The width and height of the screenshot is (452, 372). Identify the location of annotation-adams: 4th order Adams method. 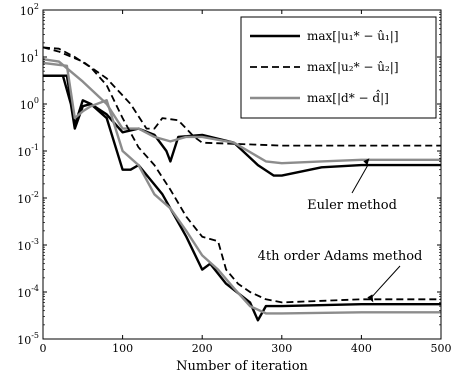
(340, 256).